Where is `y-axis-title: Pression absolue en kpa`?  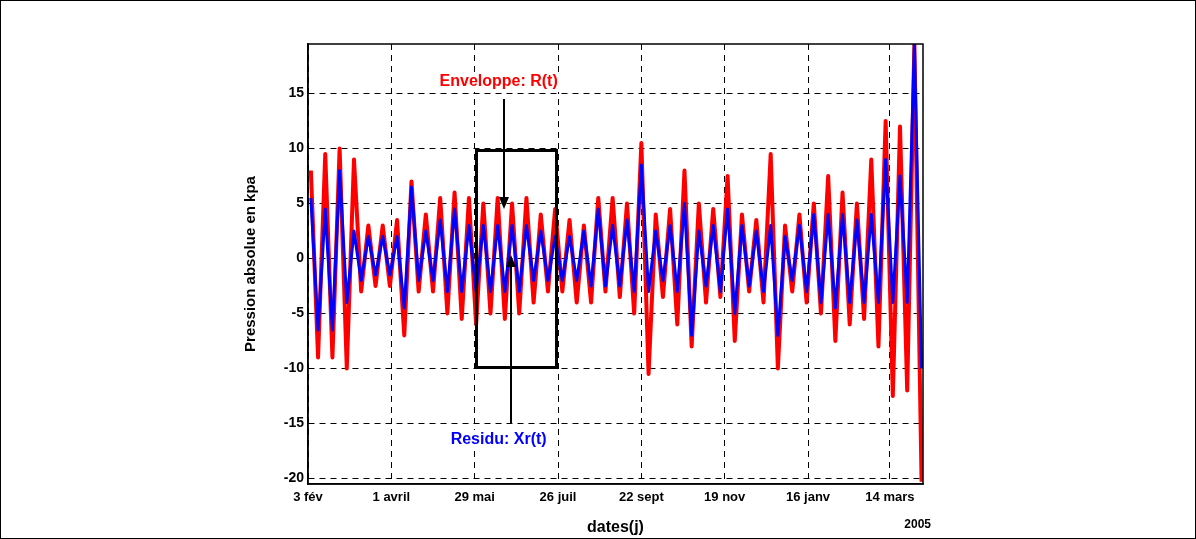 y-axis-title: Pression absolue en kpa is located at coordinates (250, 263).